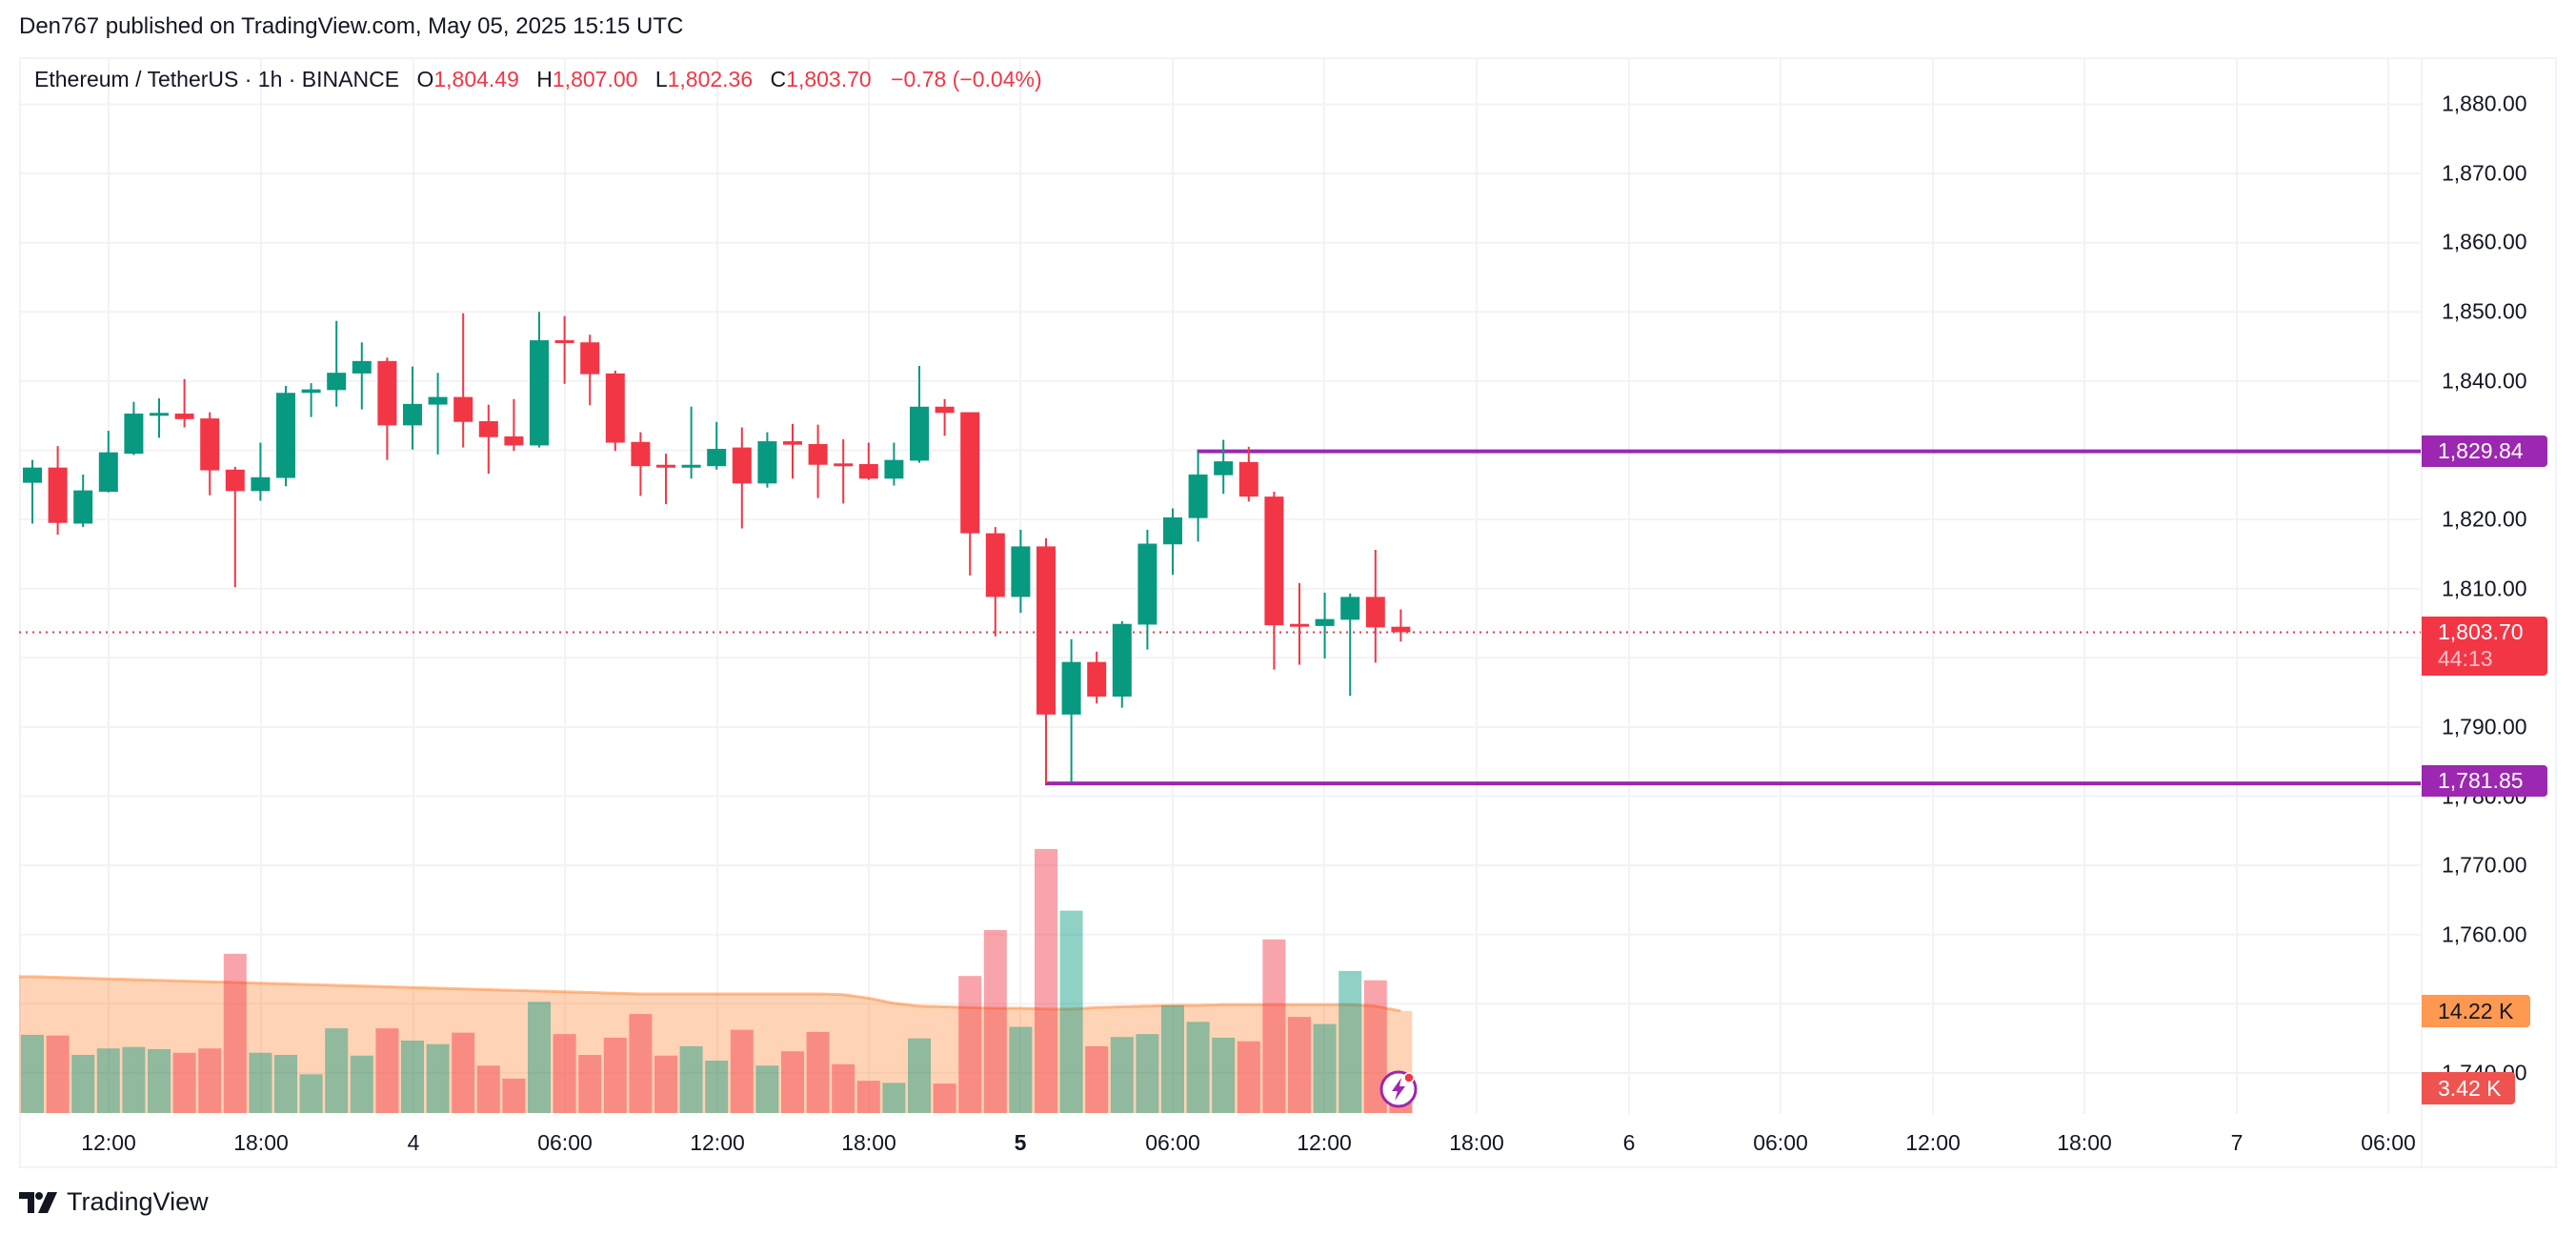 Image resolution: width=2576 pixels, height=1235 pixels. Describe the element at coordinates (716, 1044) in the screenshot. I see `volume-ma-fill` at that location.